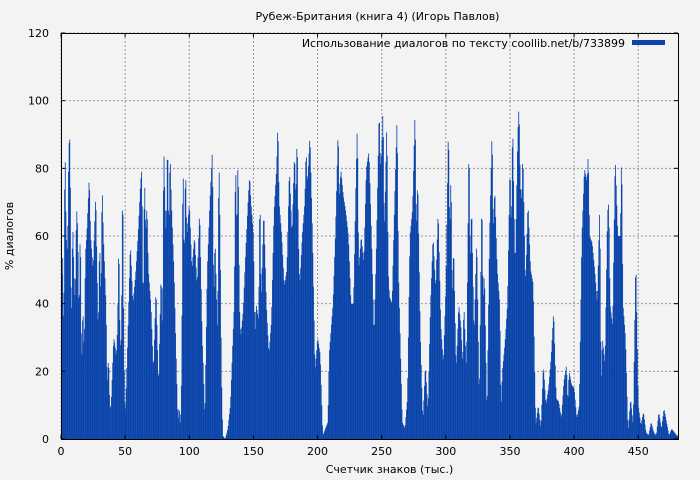 The height and width of the screenshot is (480, 700). What do you see at coordinates (638, 451) in the screenshot?
I see `x-tick-label: 450` at bounding box center [638, 451].